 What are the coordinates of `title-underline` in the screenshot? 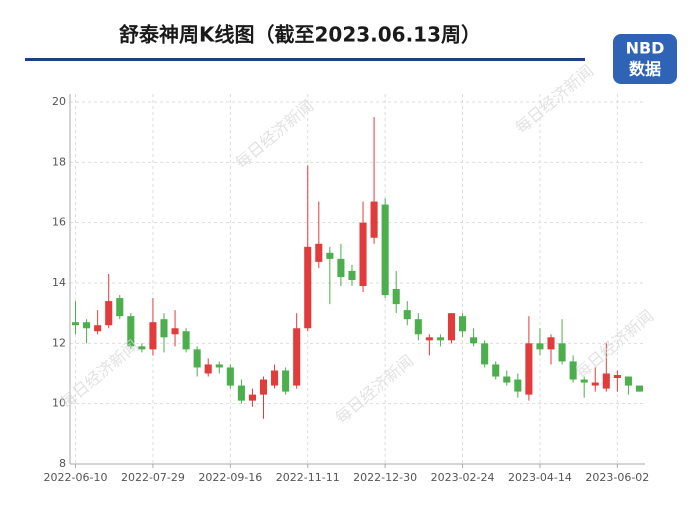 It's located at (305, 59).